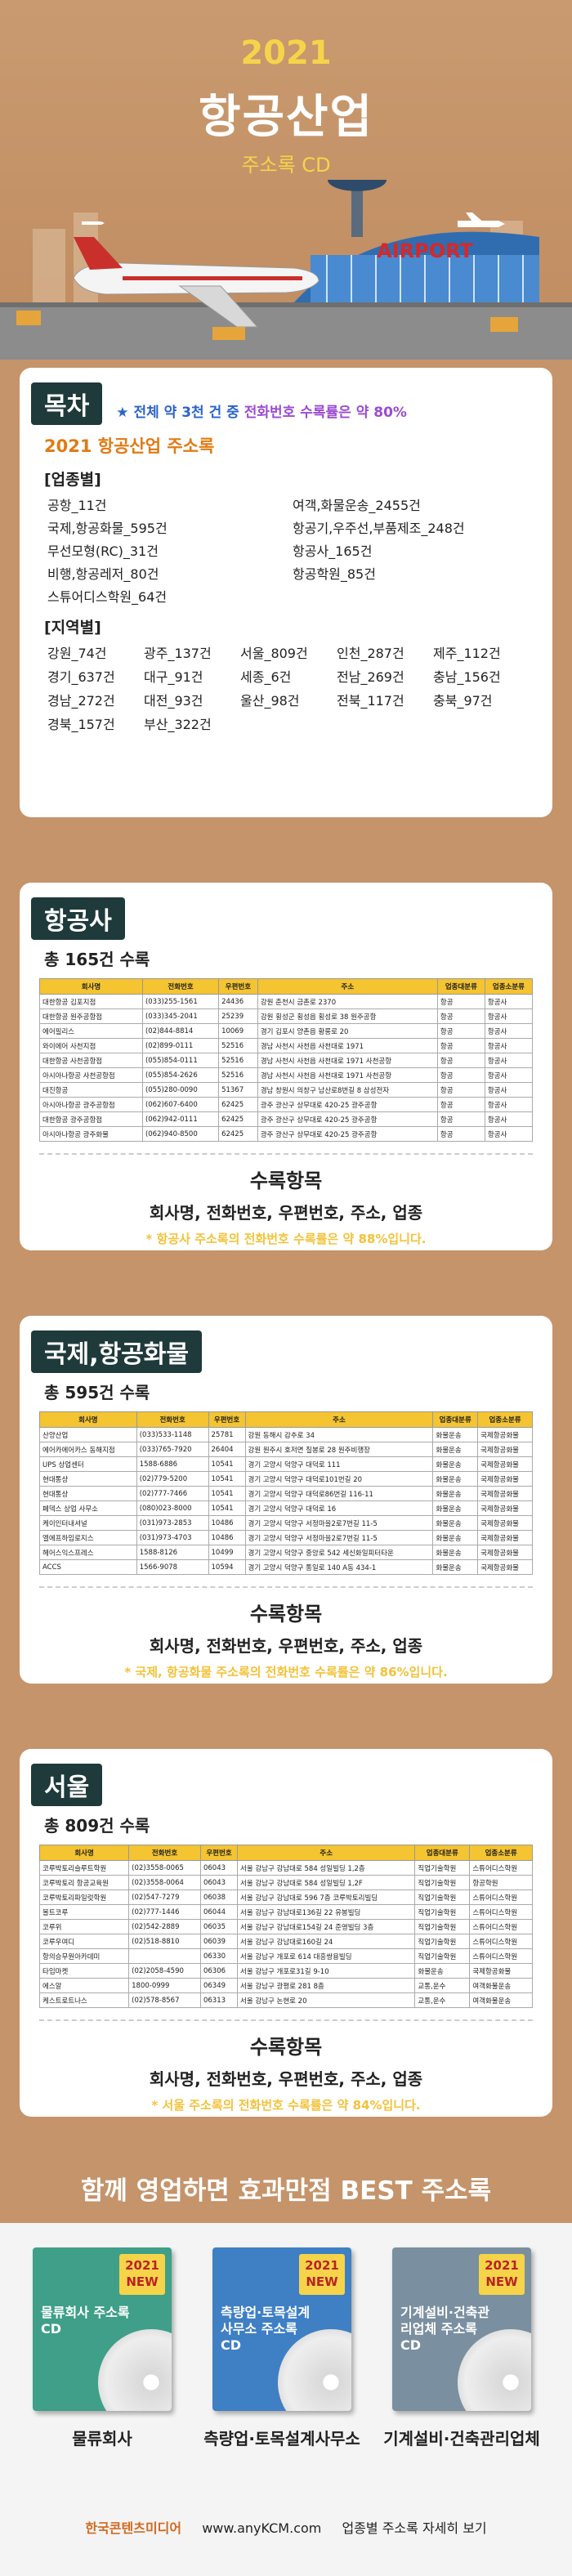 Image resolution: width=572 pixels, height=2576 pixels. Describe the element at coordinates (286, 2020) in the screenshot. I see `divider` at that location.